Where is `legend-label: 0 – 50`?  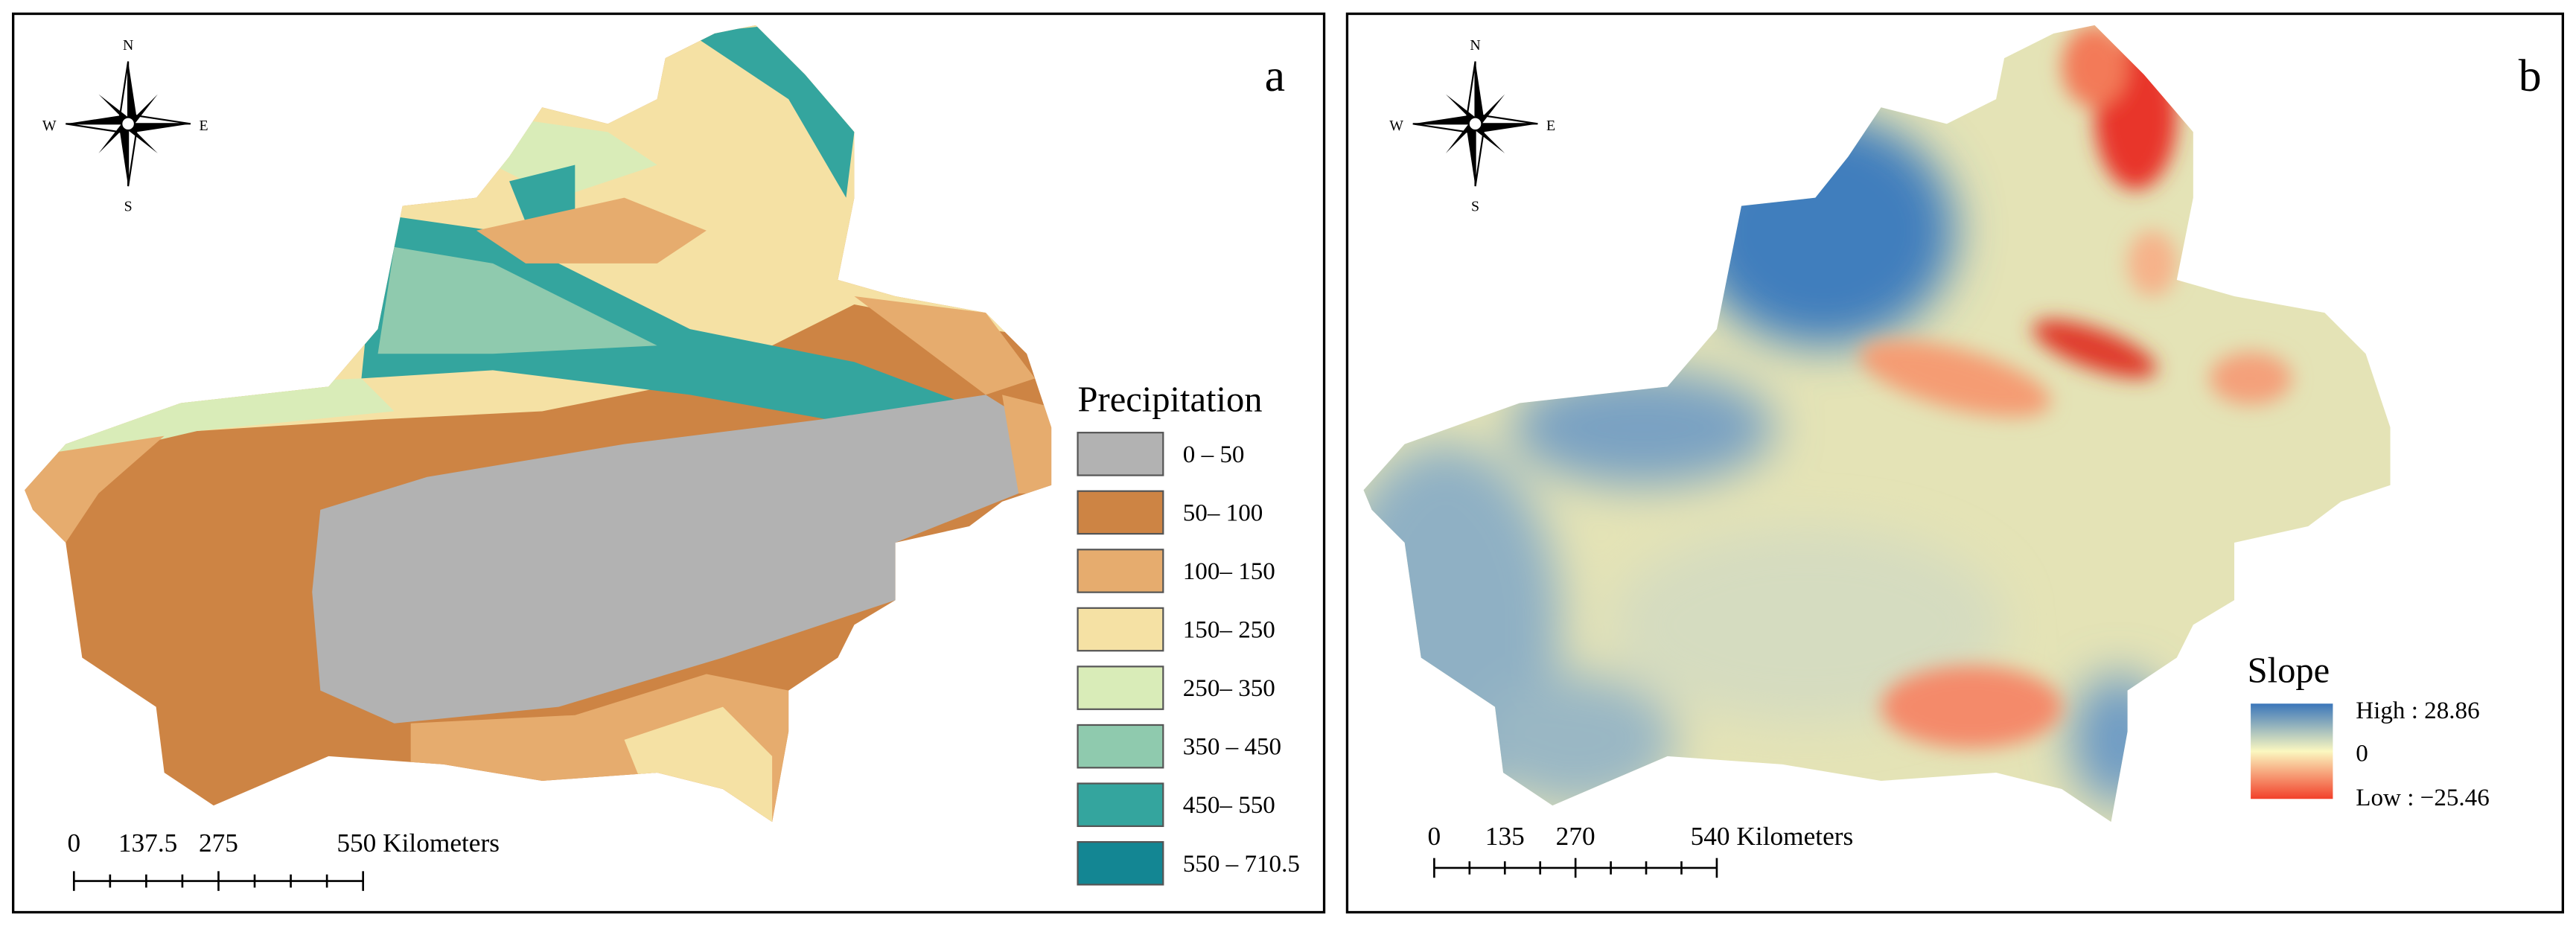 legend-label: 0 – 50 is located at coordinates (1214, 454).